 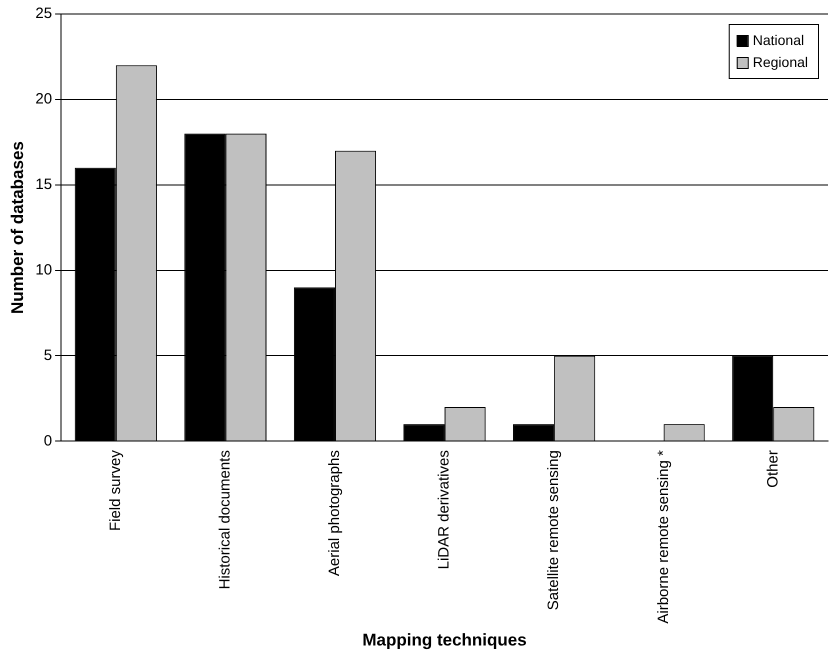 What do you see at coordinates (773, 469) in the screenshot?
I see `x-tick-label: Other` at bounding box center [773, 469].